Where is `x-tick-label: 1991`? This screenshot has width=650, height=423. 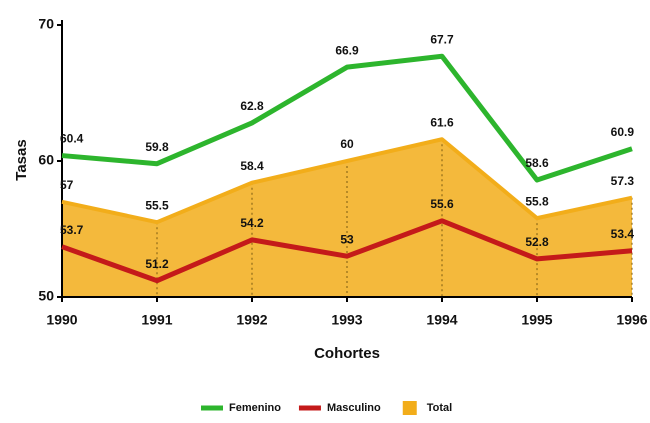 x-tick-label: 1991 is located at coordinates (156, 320).